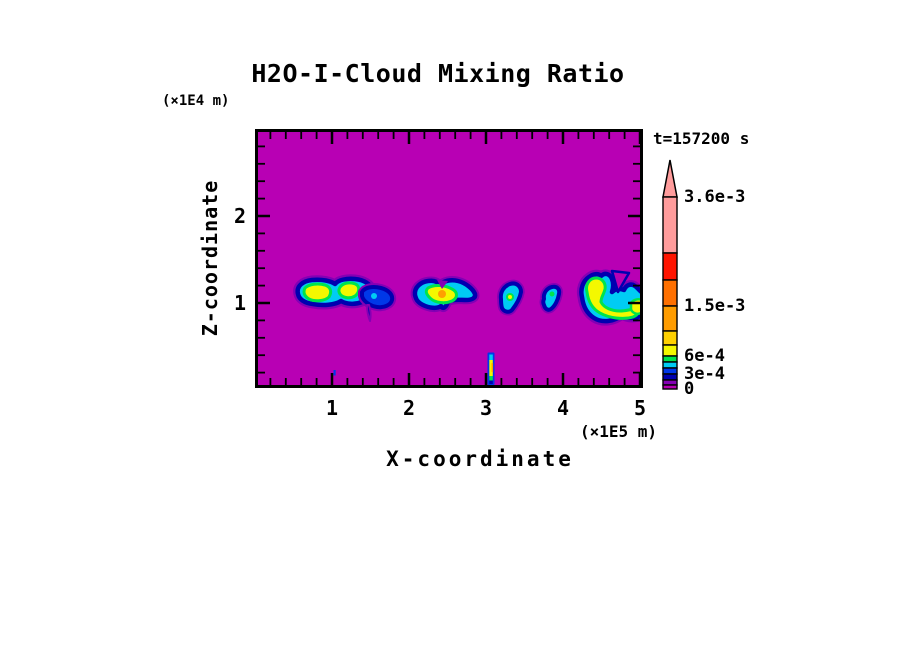 The width and height of the screenshot is (904, 654). What do you see at coordinates (618, 431) in the screenshot?
I see `x-axis-unit-label: (×1E5 m)` at bounding box center [618, 431].